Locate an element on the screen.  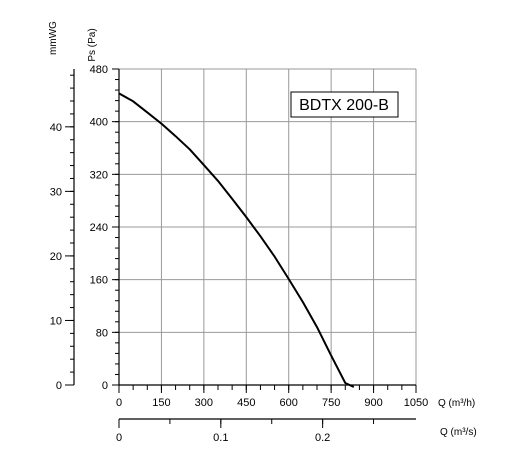
y-tick-label: 320 is located at coordinates (99, 175).